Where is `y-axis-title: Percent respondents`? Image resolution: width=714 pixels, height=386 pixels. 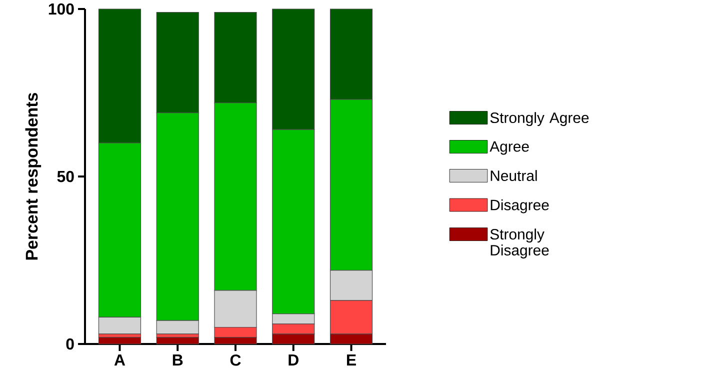
y-axis-title: Percent respondents is located at coordinates (33, 176).